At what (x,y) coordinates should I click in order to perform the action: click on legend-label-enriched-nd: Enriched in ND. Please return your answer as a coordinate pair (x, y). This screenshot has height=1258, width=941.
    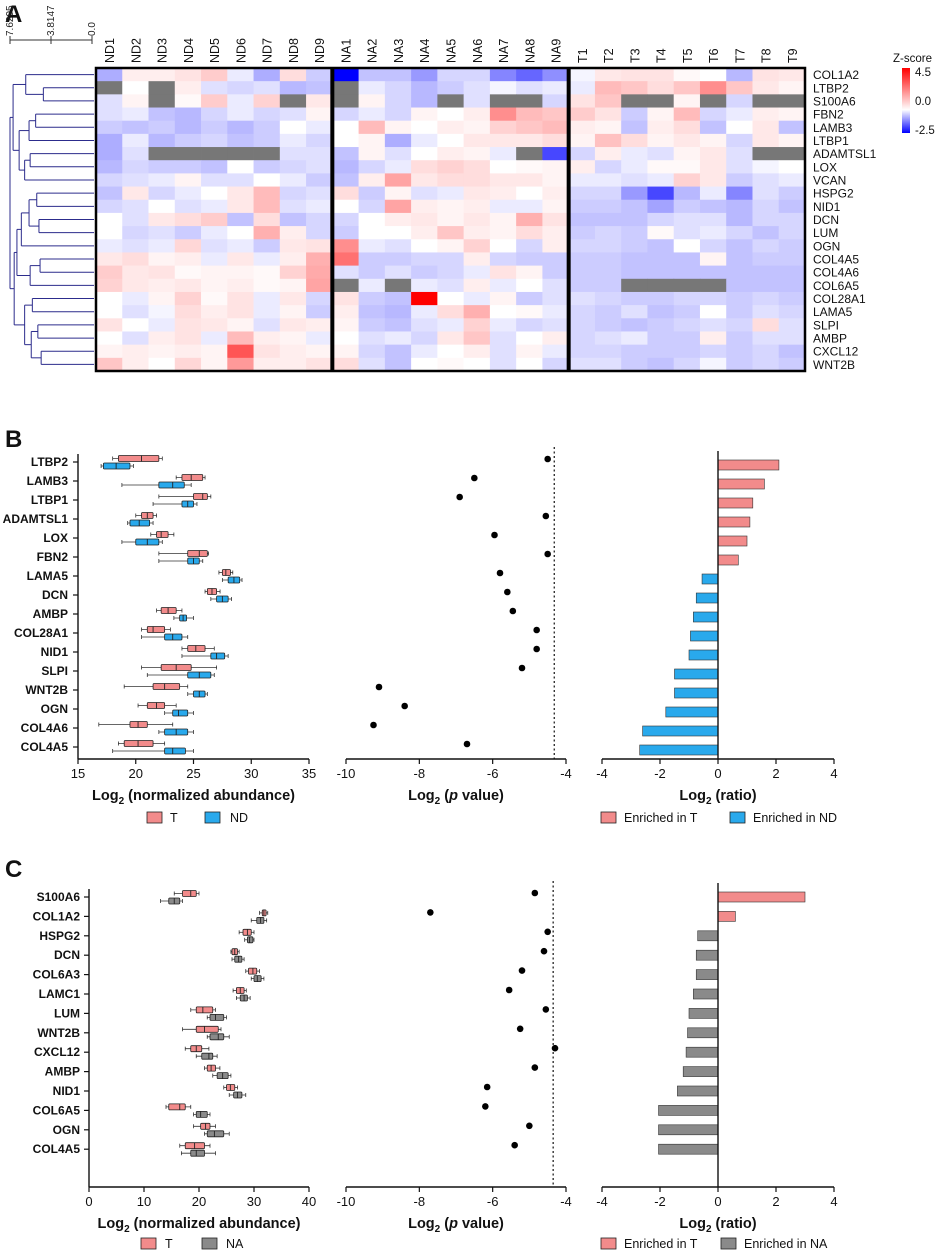
    Looking at the image, I should click on (795, 818).